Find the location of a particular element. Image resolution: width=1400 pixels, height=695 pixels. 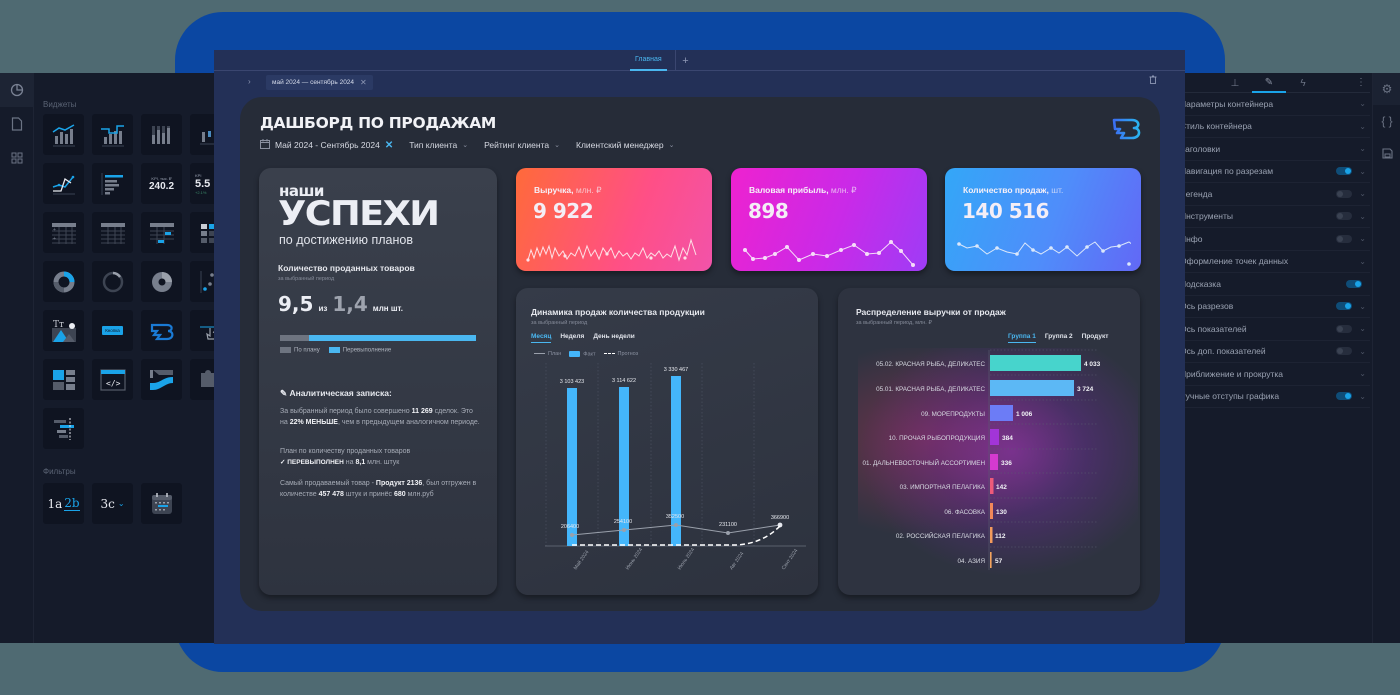

settings-row: Инфо⌄ is located at coordinates (1277, 239).